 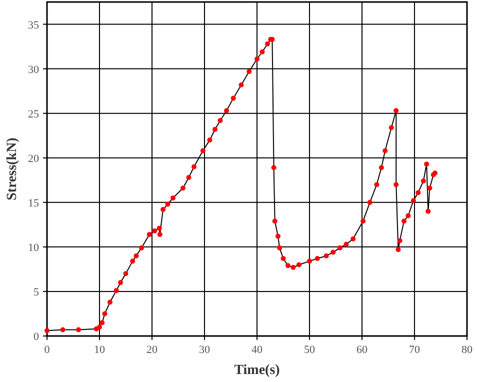 What do you see at coordinates (310, 350) in the screenshot?
I see `x-tick-label: 50` at bounding box center [310, 350].